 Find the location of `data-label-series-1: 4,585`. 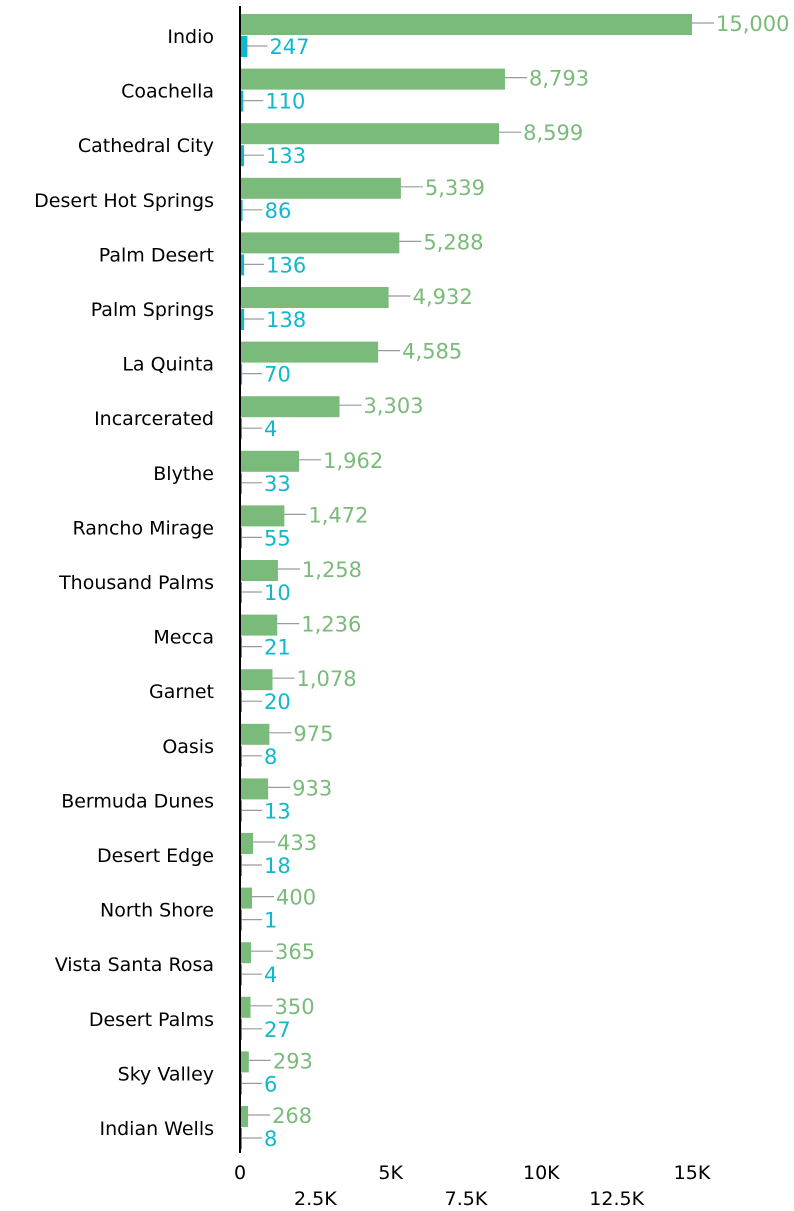

data-label-series-1: 4,585 is located at coordinates (432, 352).